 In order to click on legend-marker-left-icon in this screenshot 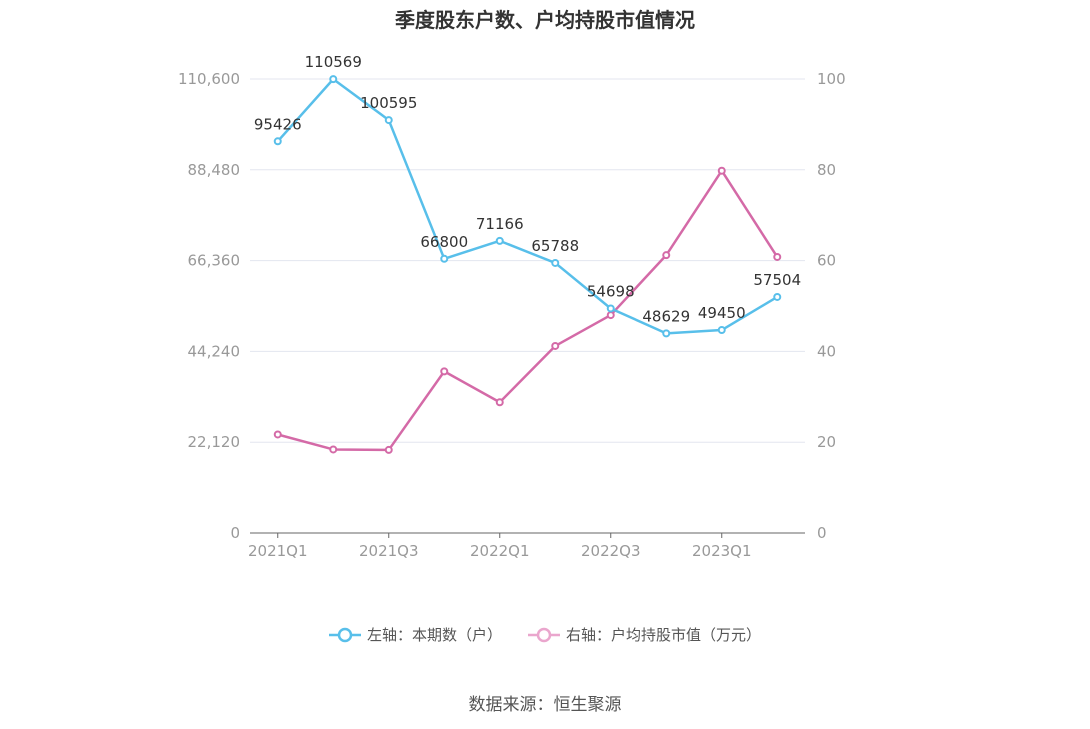, I will do `click(344, 634)`.